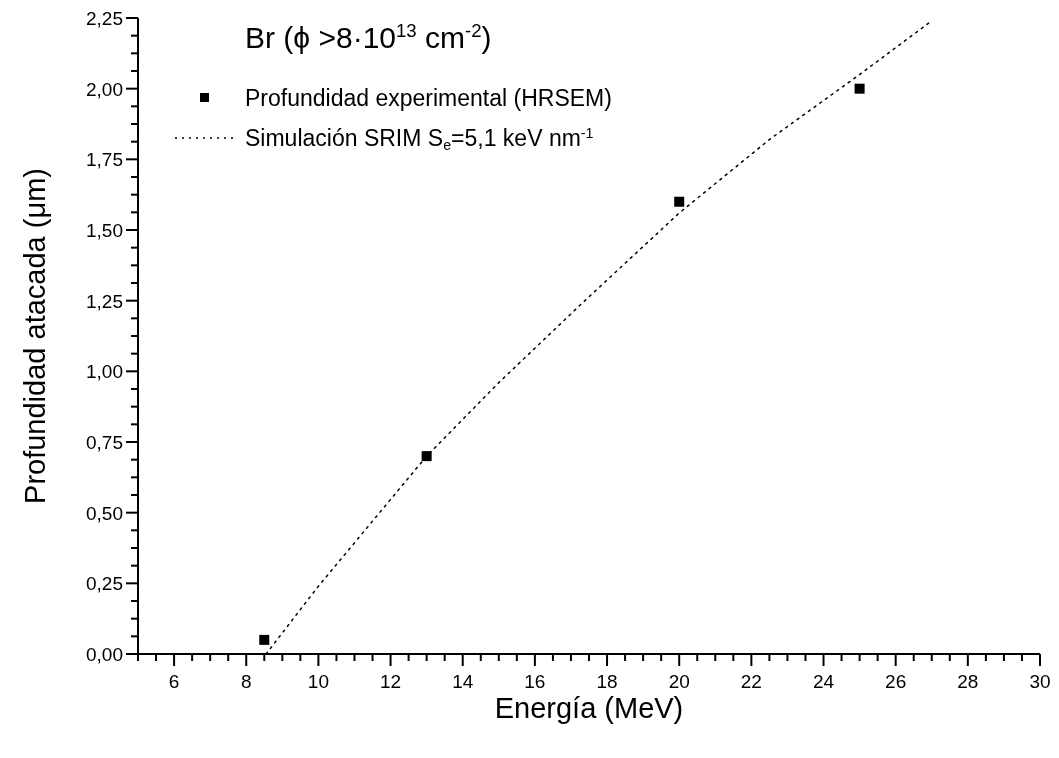  Describe the element at coordinates (318, 681) in the screenshot. I see `x-tick-label: 10` at that location.